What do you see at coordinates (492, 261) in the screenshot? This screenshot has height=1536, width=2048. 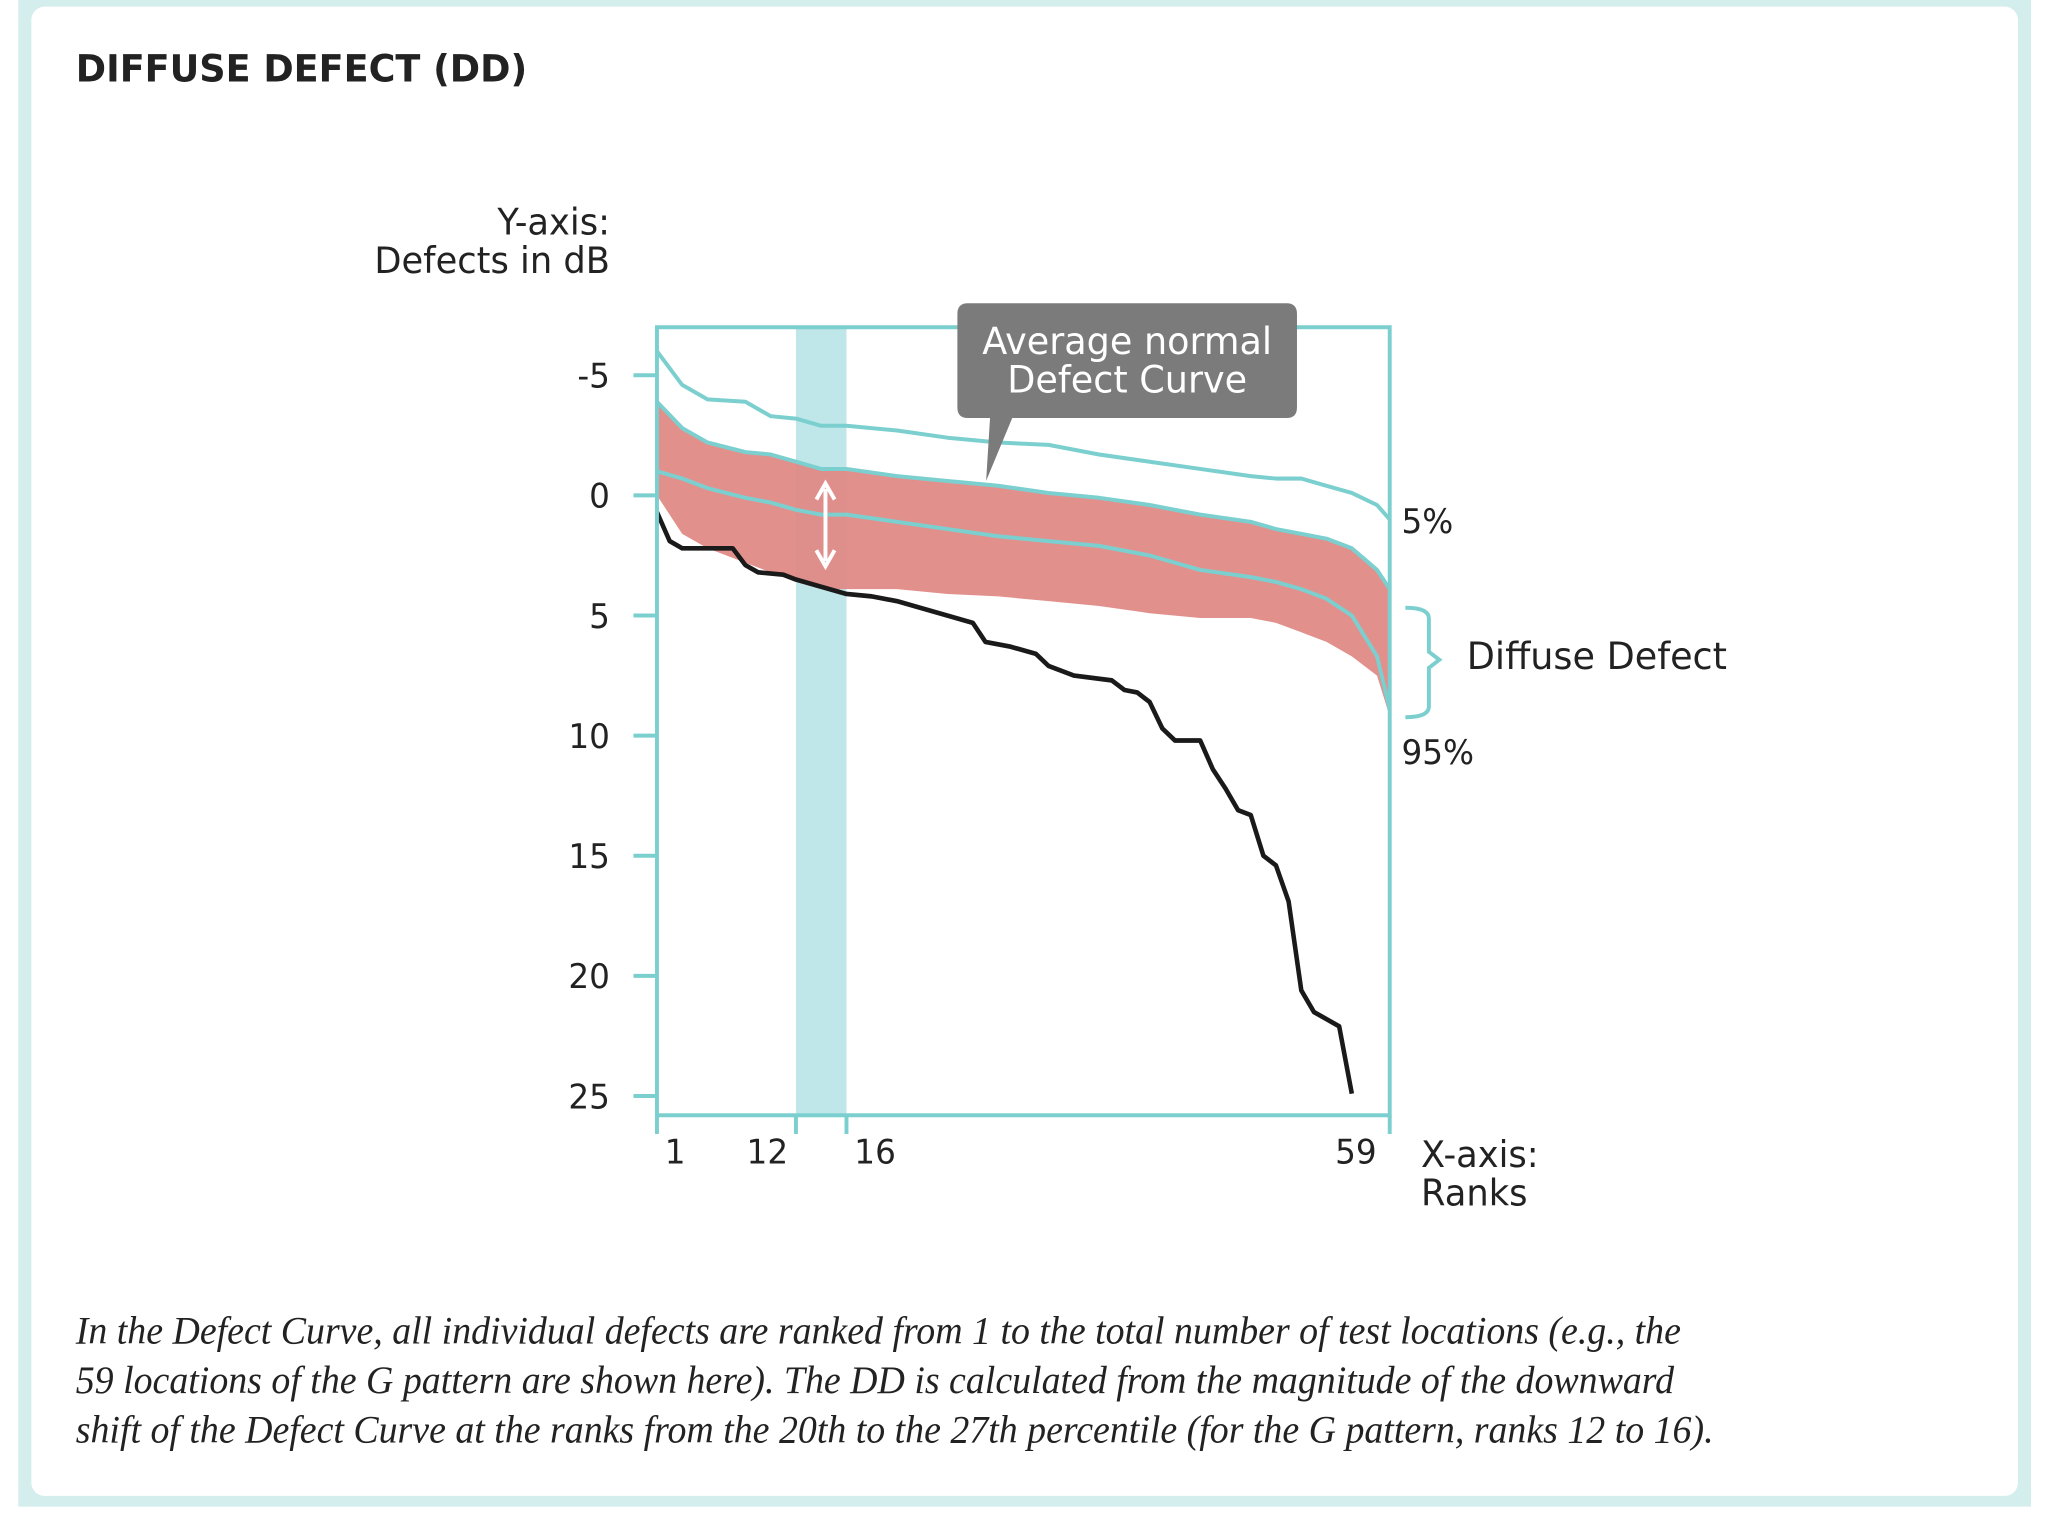 I see `y-axis-label: Defects in dB` at bounding box center [492, 261].